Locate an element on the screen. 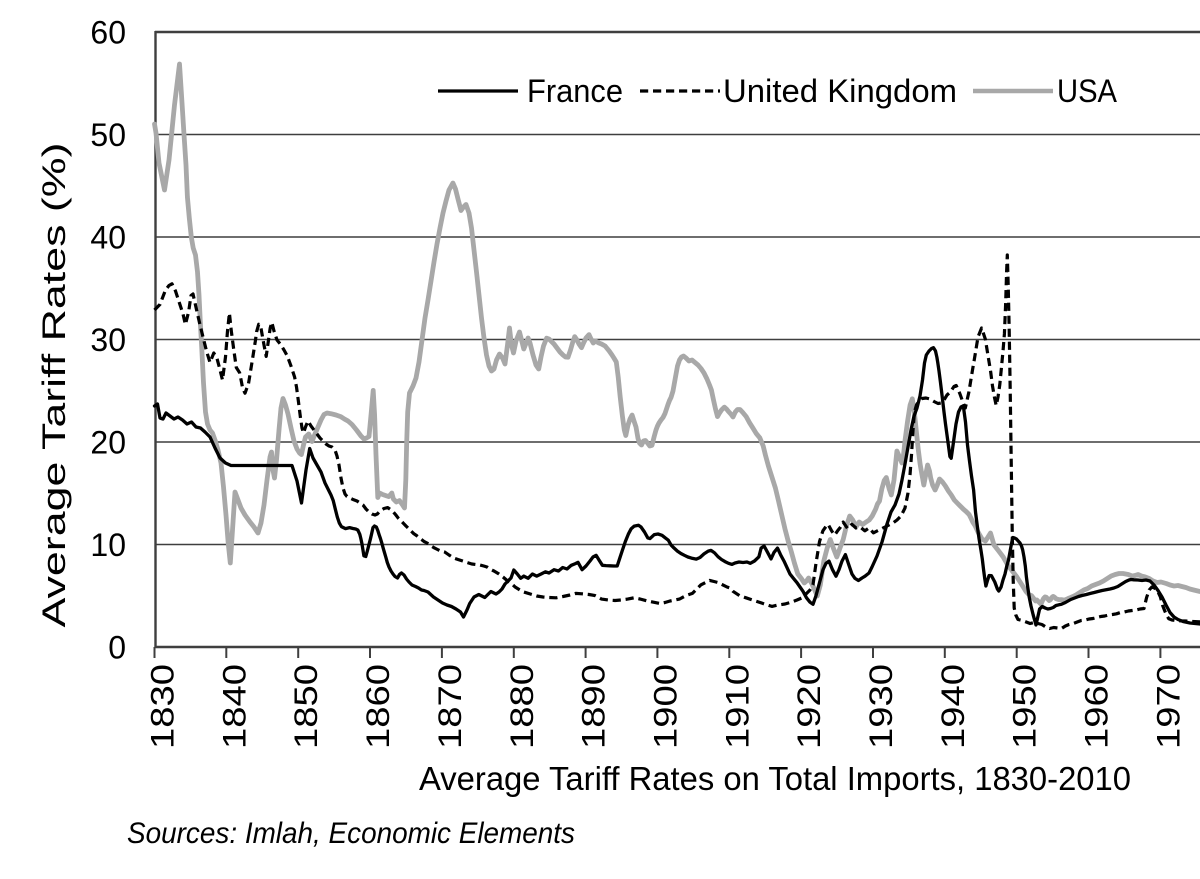 This screenshot has height=879, width=1200. svg-text: 0 is located at coordinates (117, 648).